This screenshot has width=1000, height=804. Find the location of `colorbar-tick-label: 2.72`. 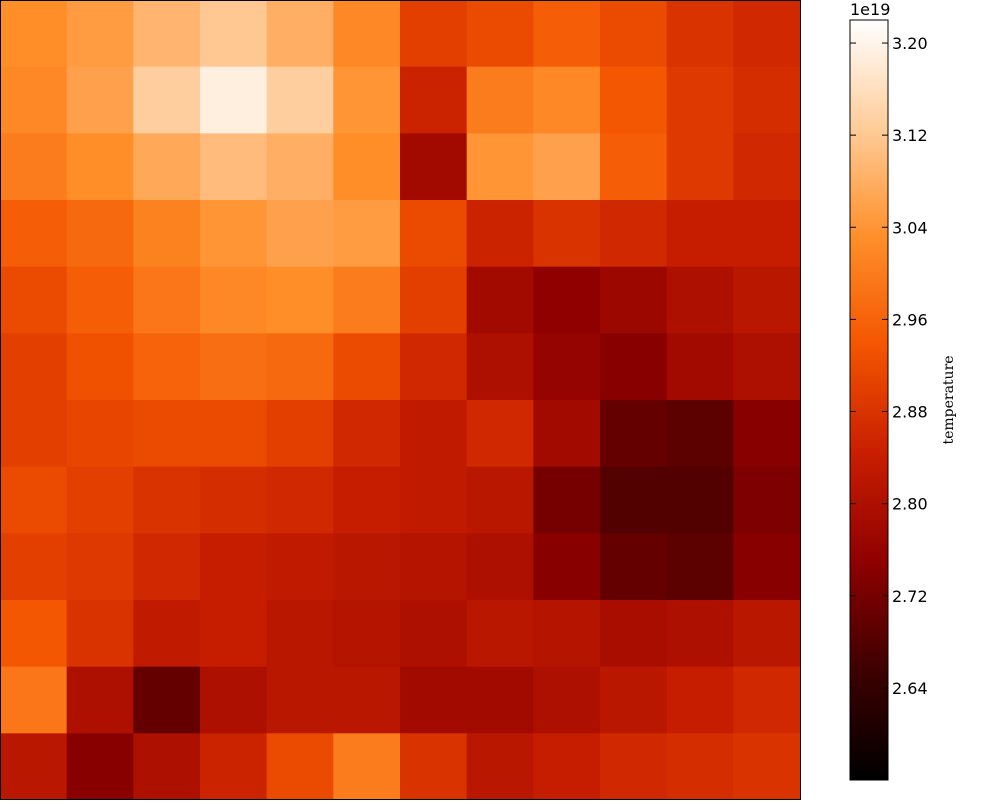

colorbar-tick-label: 2.72 is located at coordinates (910, 596).